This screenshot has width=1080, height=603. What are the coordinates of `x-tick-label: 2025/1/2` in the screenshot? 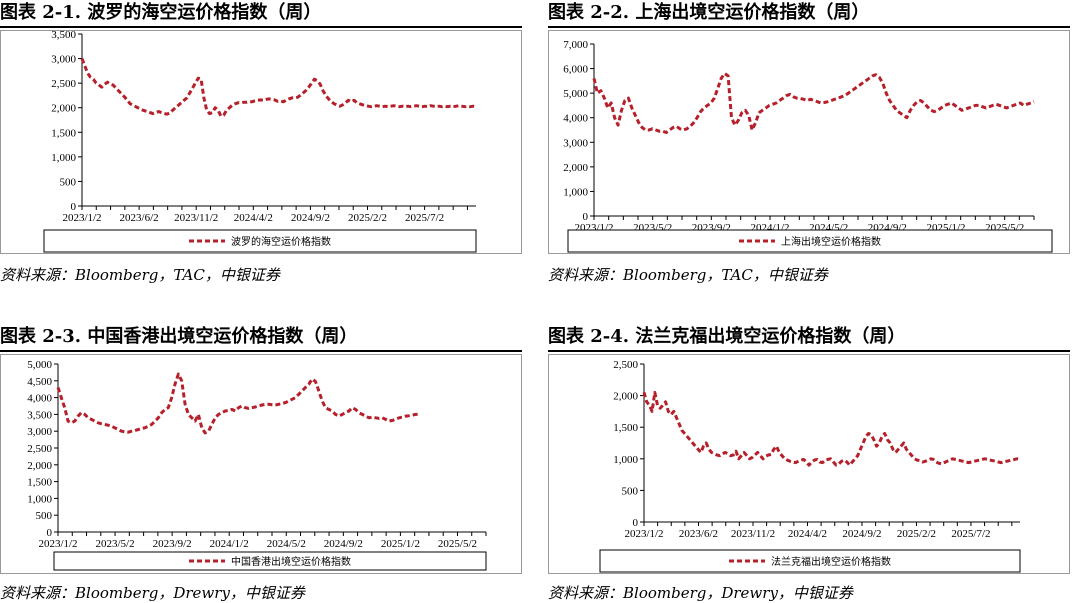 It's located at (400, 544).